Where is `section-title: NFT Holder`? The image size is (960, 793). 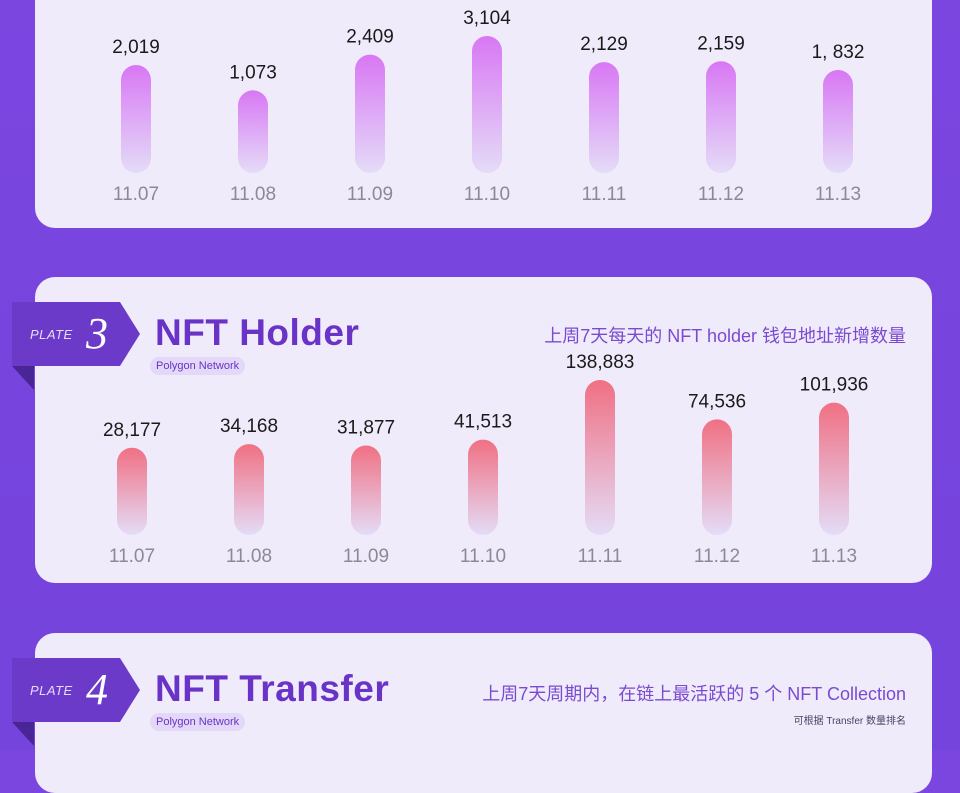
section-title: NFT Holder is located at coordinates (257, 332).